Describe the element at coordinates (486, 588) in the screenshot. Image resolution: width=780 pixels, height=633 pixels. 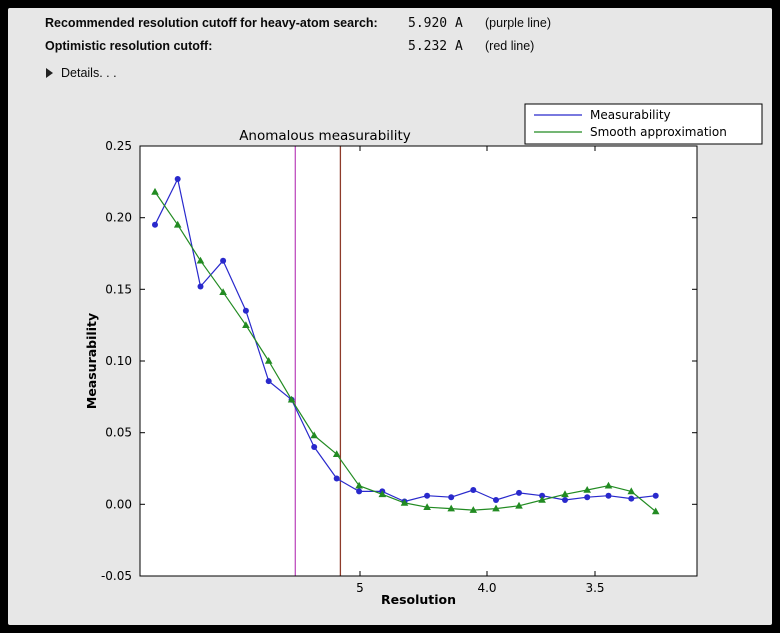
I see `x-tick-label: 4.0` at that location.